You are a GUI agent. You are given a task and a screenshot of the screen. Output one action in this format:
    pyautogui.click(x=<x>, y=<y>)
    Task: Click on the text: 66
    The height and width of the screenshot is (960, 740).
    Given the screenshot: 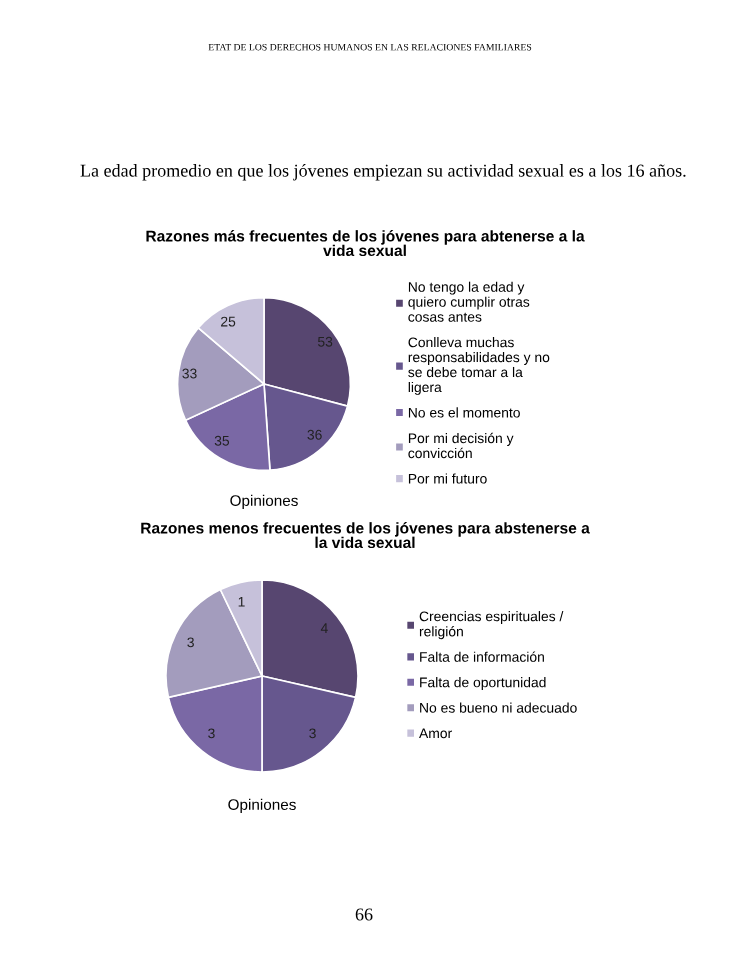 What is the action you would take?
    pyautogui.click(x=364, y=914)
    